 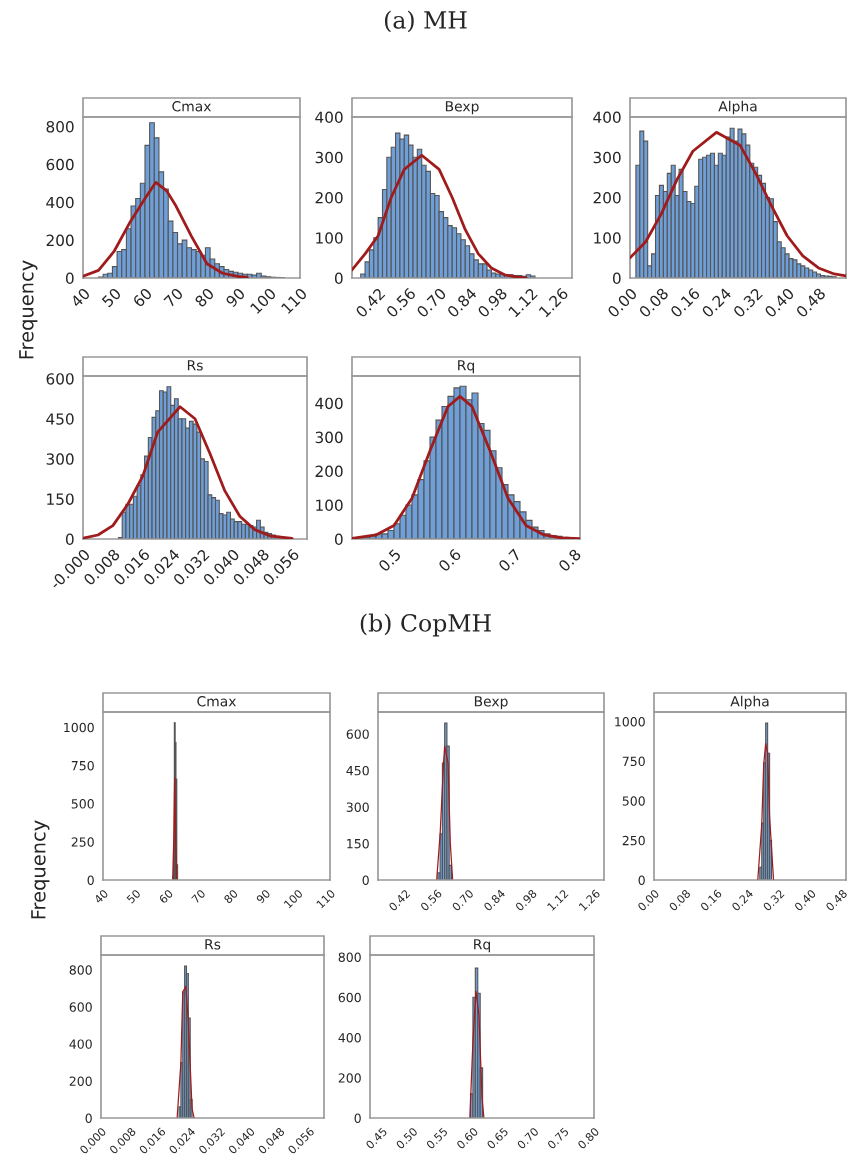 What do you see at coordinates (425, 625) in the screenshot?
I see `text: (b) CopMH` at bounding box center [425, 625].